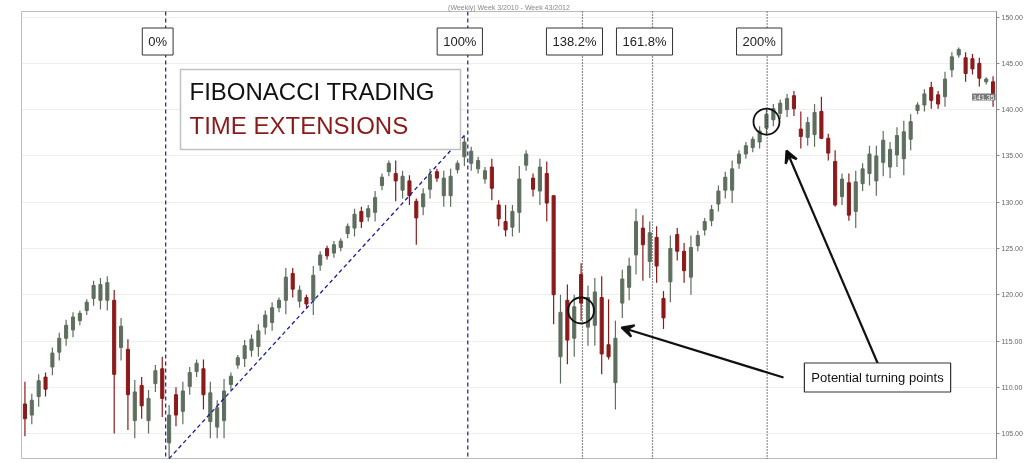 The height and width of the screenshot is (463, 1029). I want to click on annotation: TIME EXTENSIONS, so click(299, 125).